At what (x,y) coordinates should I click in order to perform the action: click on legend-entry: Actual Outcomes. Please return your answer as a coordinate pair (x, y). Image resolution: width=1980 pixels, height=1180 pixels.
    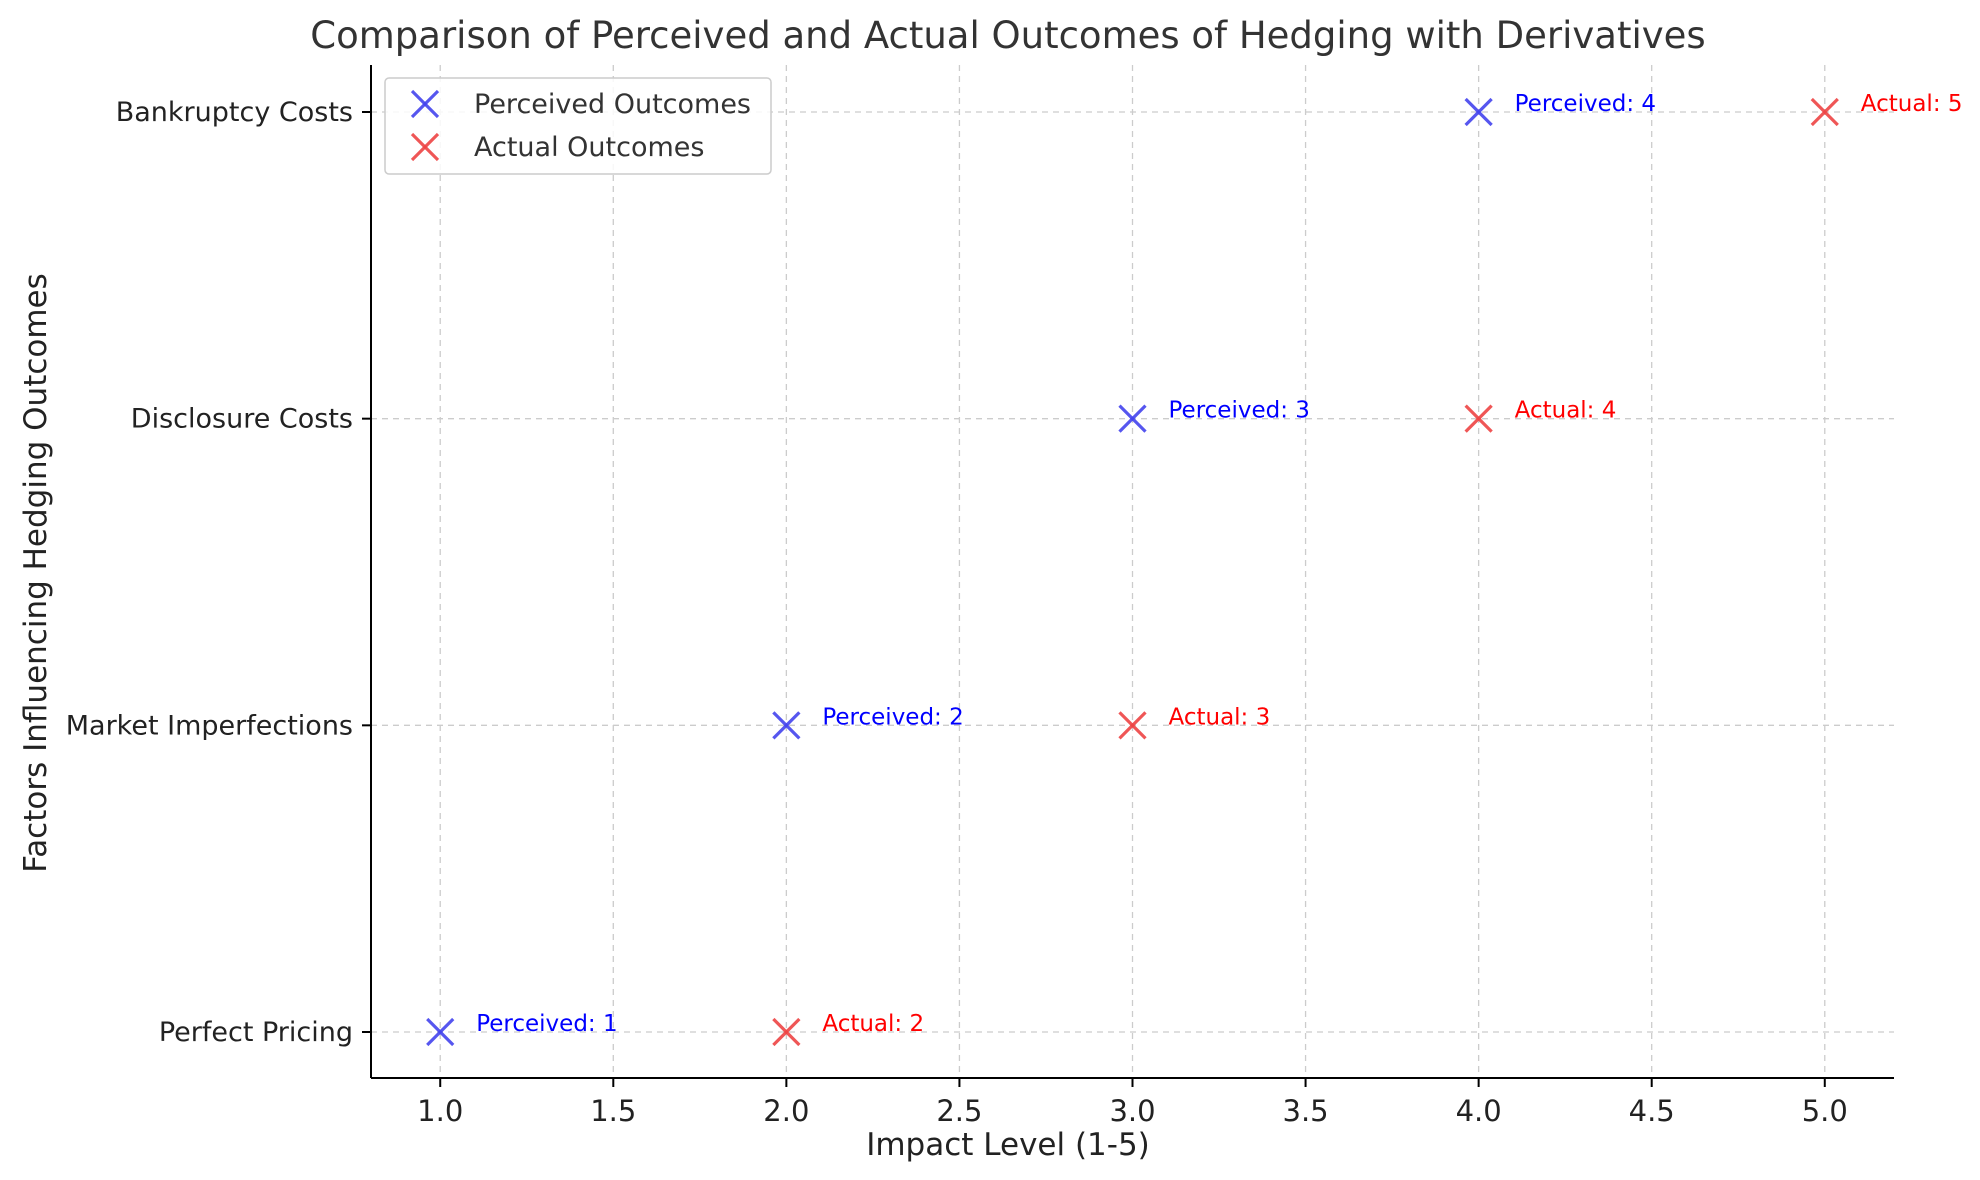
    Looking at the image, I should click on (589, 147).